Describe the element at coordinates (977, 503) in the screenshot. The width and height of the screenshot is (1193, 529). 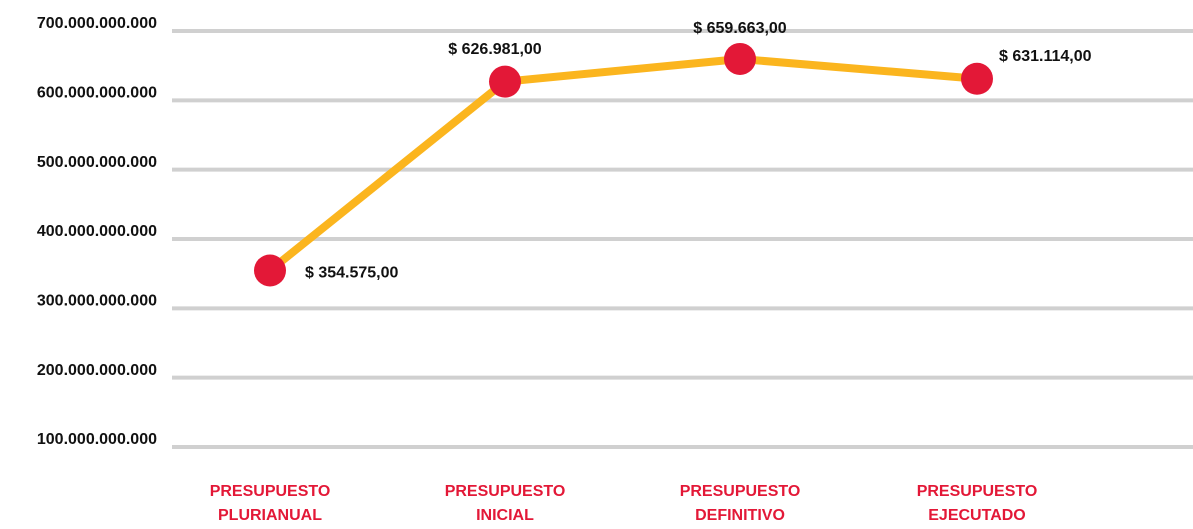
I see `x-tick-label: PRESUPUESTO EJECUTADO` at that location.